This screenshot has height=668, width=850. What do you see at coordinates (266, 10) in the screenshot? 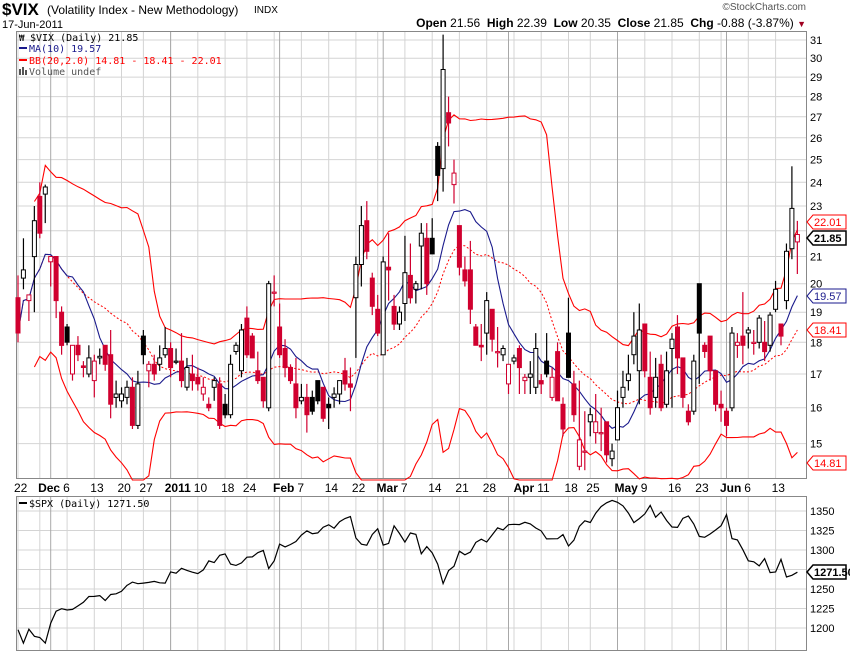
I see `exchange-label: INDX` at bounding box center [266, 10].